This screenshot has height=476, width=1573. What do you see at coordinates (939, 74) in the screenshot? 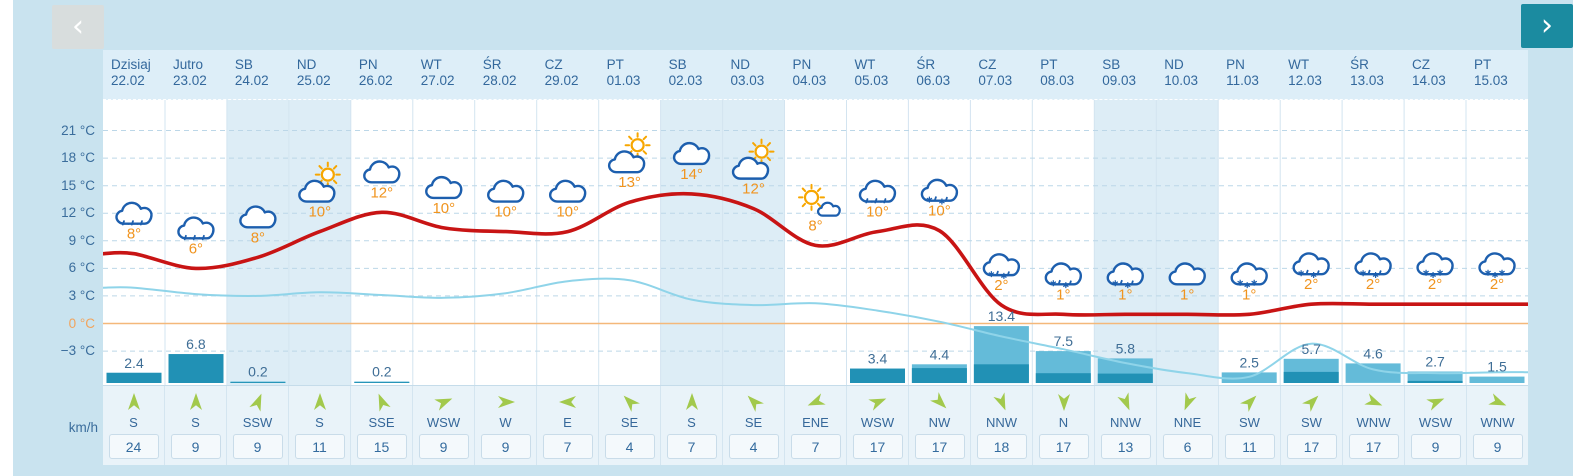
I see `day-header-cell: ŚR 06.03` at bounding box center [939, 74].